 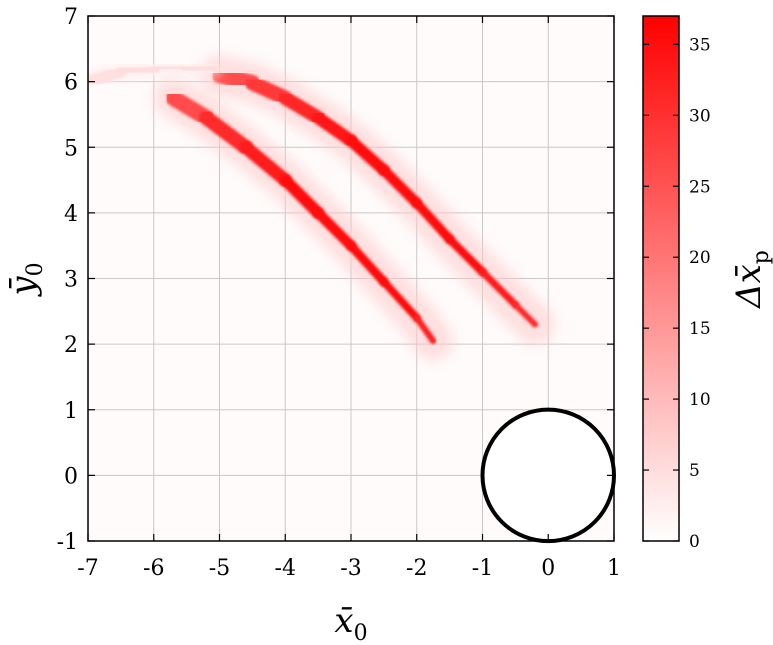 What do you see at coordinates (71, 476) in the screenshot?
I see `y-tick-label: 0` at bounding box center [71, 476].